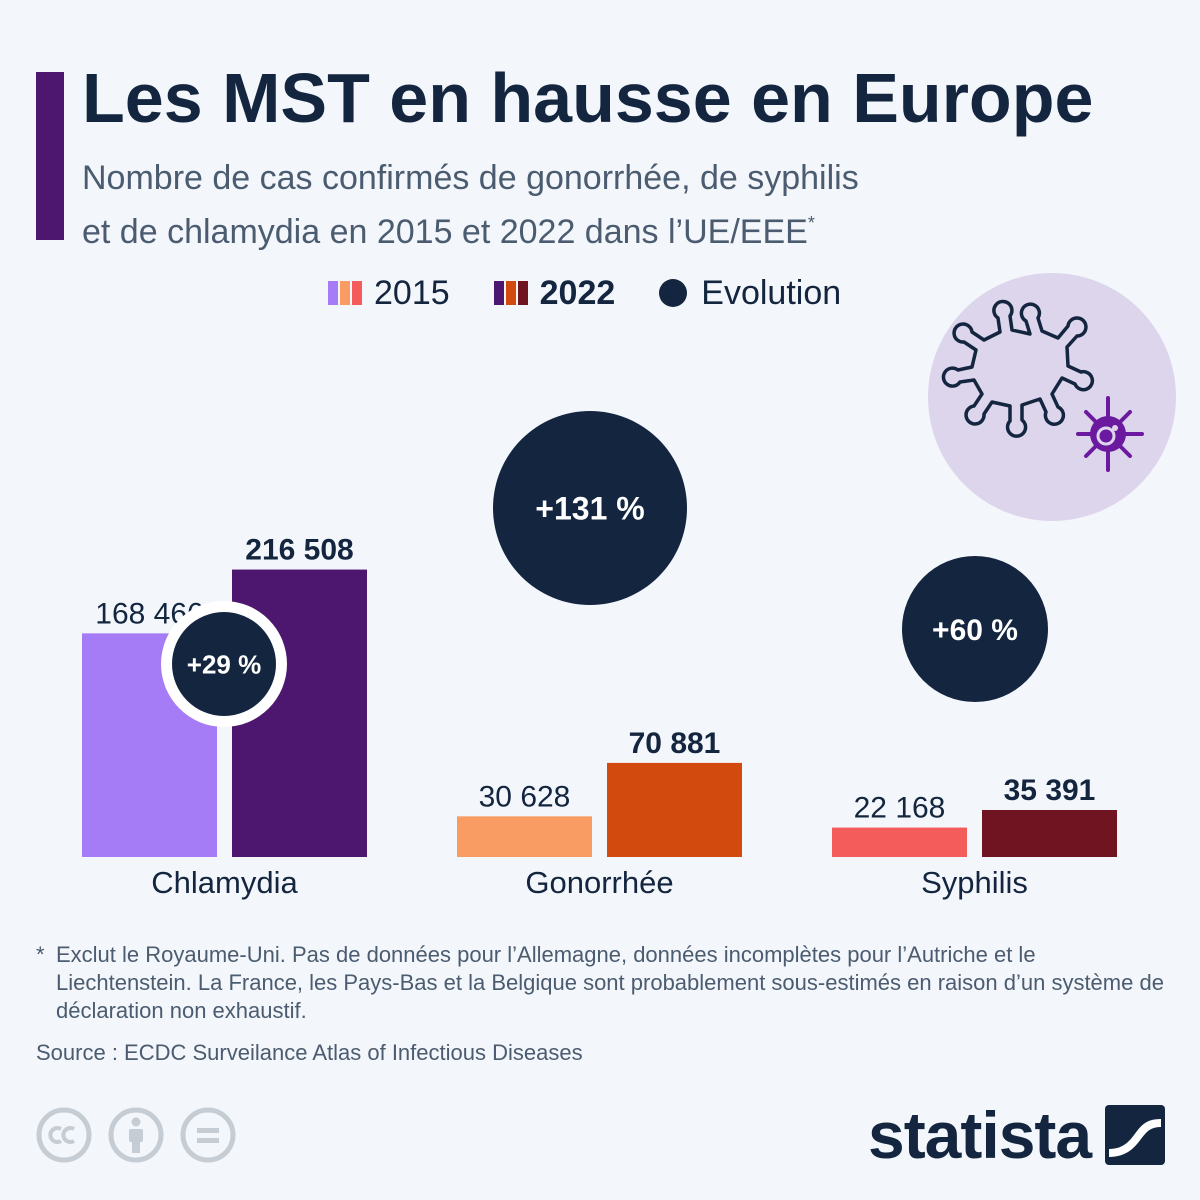 Image resolution: width=1200 pixels, height=1200 pixels. What do you see at coordinates (577, 292) in the screenshot?
I see `legend-label-2022: 2022` at bounding box center [577, 292].